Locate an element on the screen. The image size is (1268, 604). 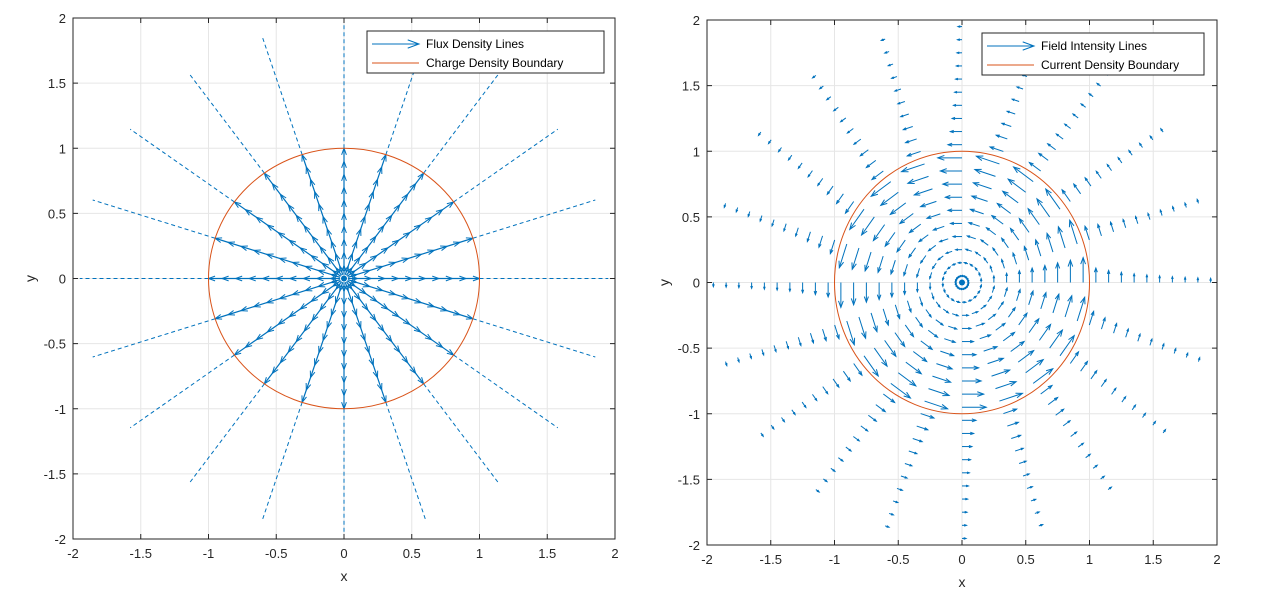
y-tick-label: -2 is located at coordinates (60, 539).